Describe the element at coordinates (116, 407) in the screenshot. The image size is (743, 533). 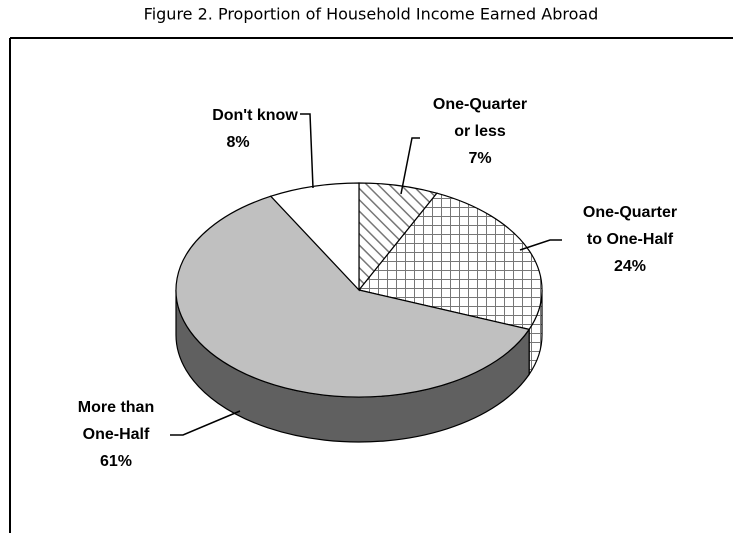
I see `slice-label: More than` at that location.